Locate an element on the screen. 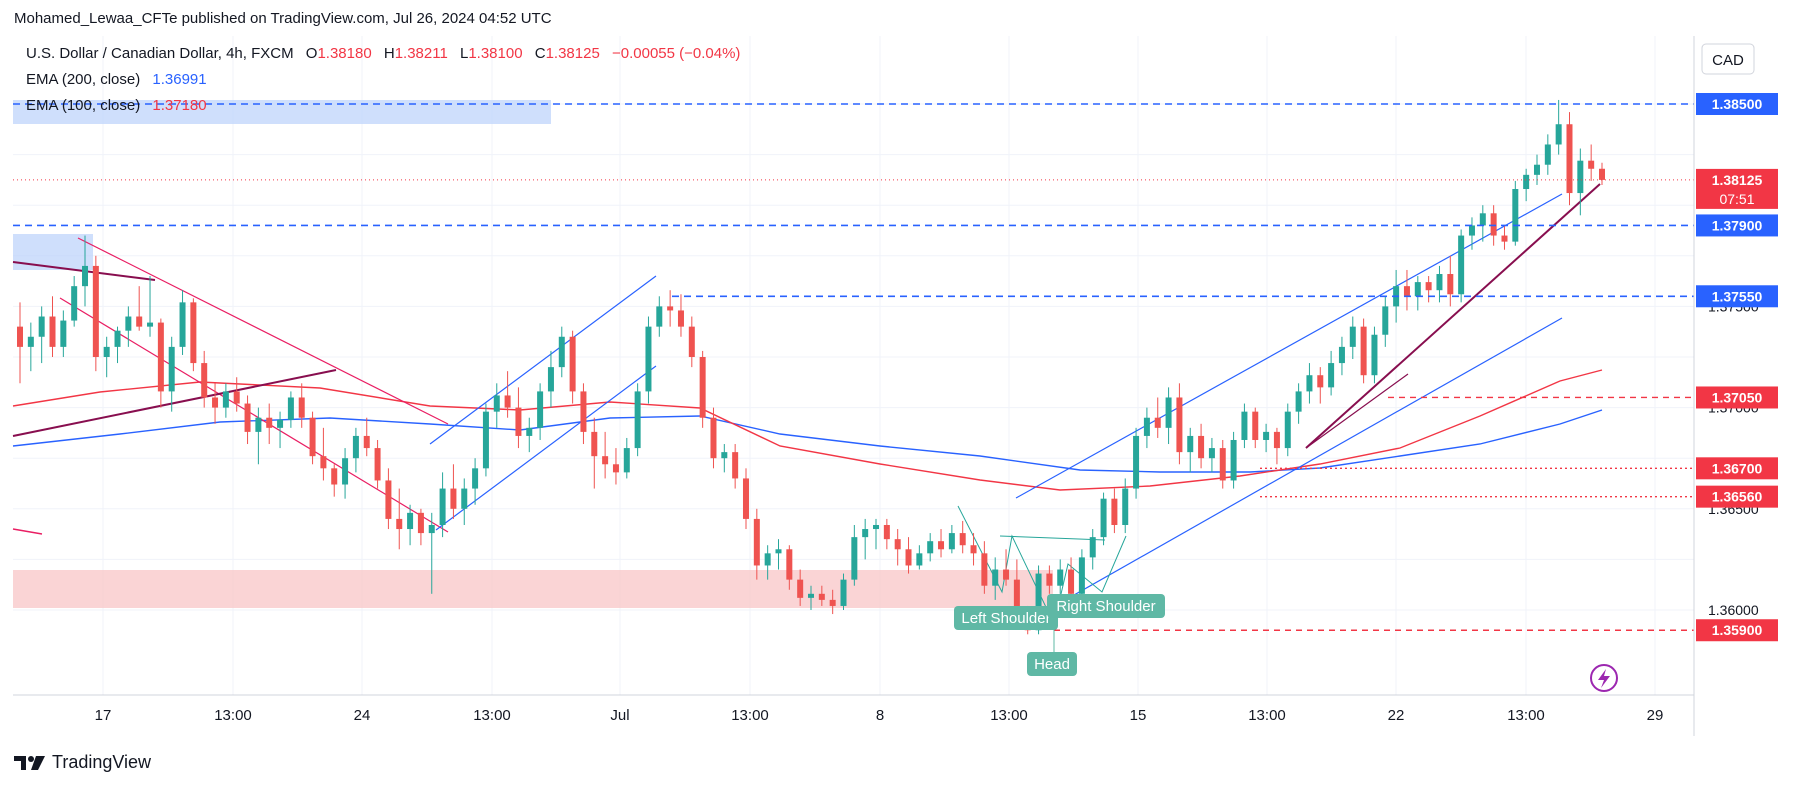  label-right-shoulder-box is located at coordinates (1106, 606).